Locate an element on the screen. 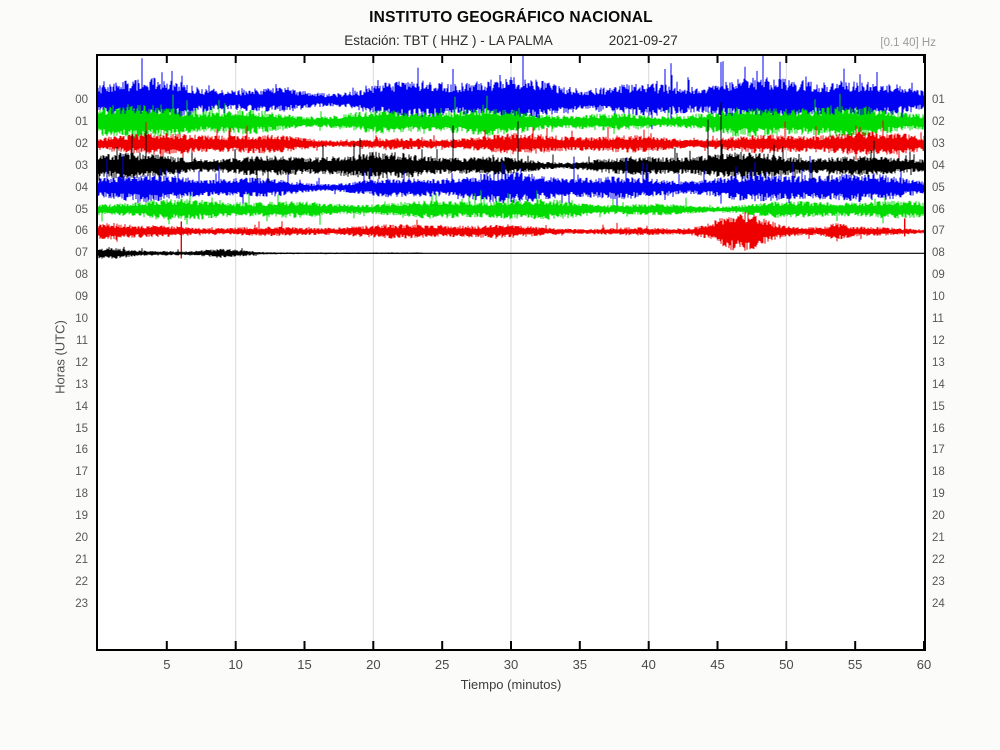  filter-band-label: [0.1 40] Hz is located at coordinates (908, 43).